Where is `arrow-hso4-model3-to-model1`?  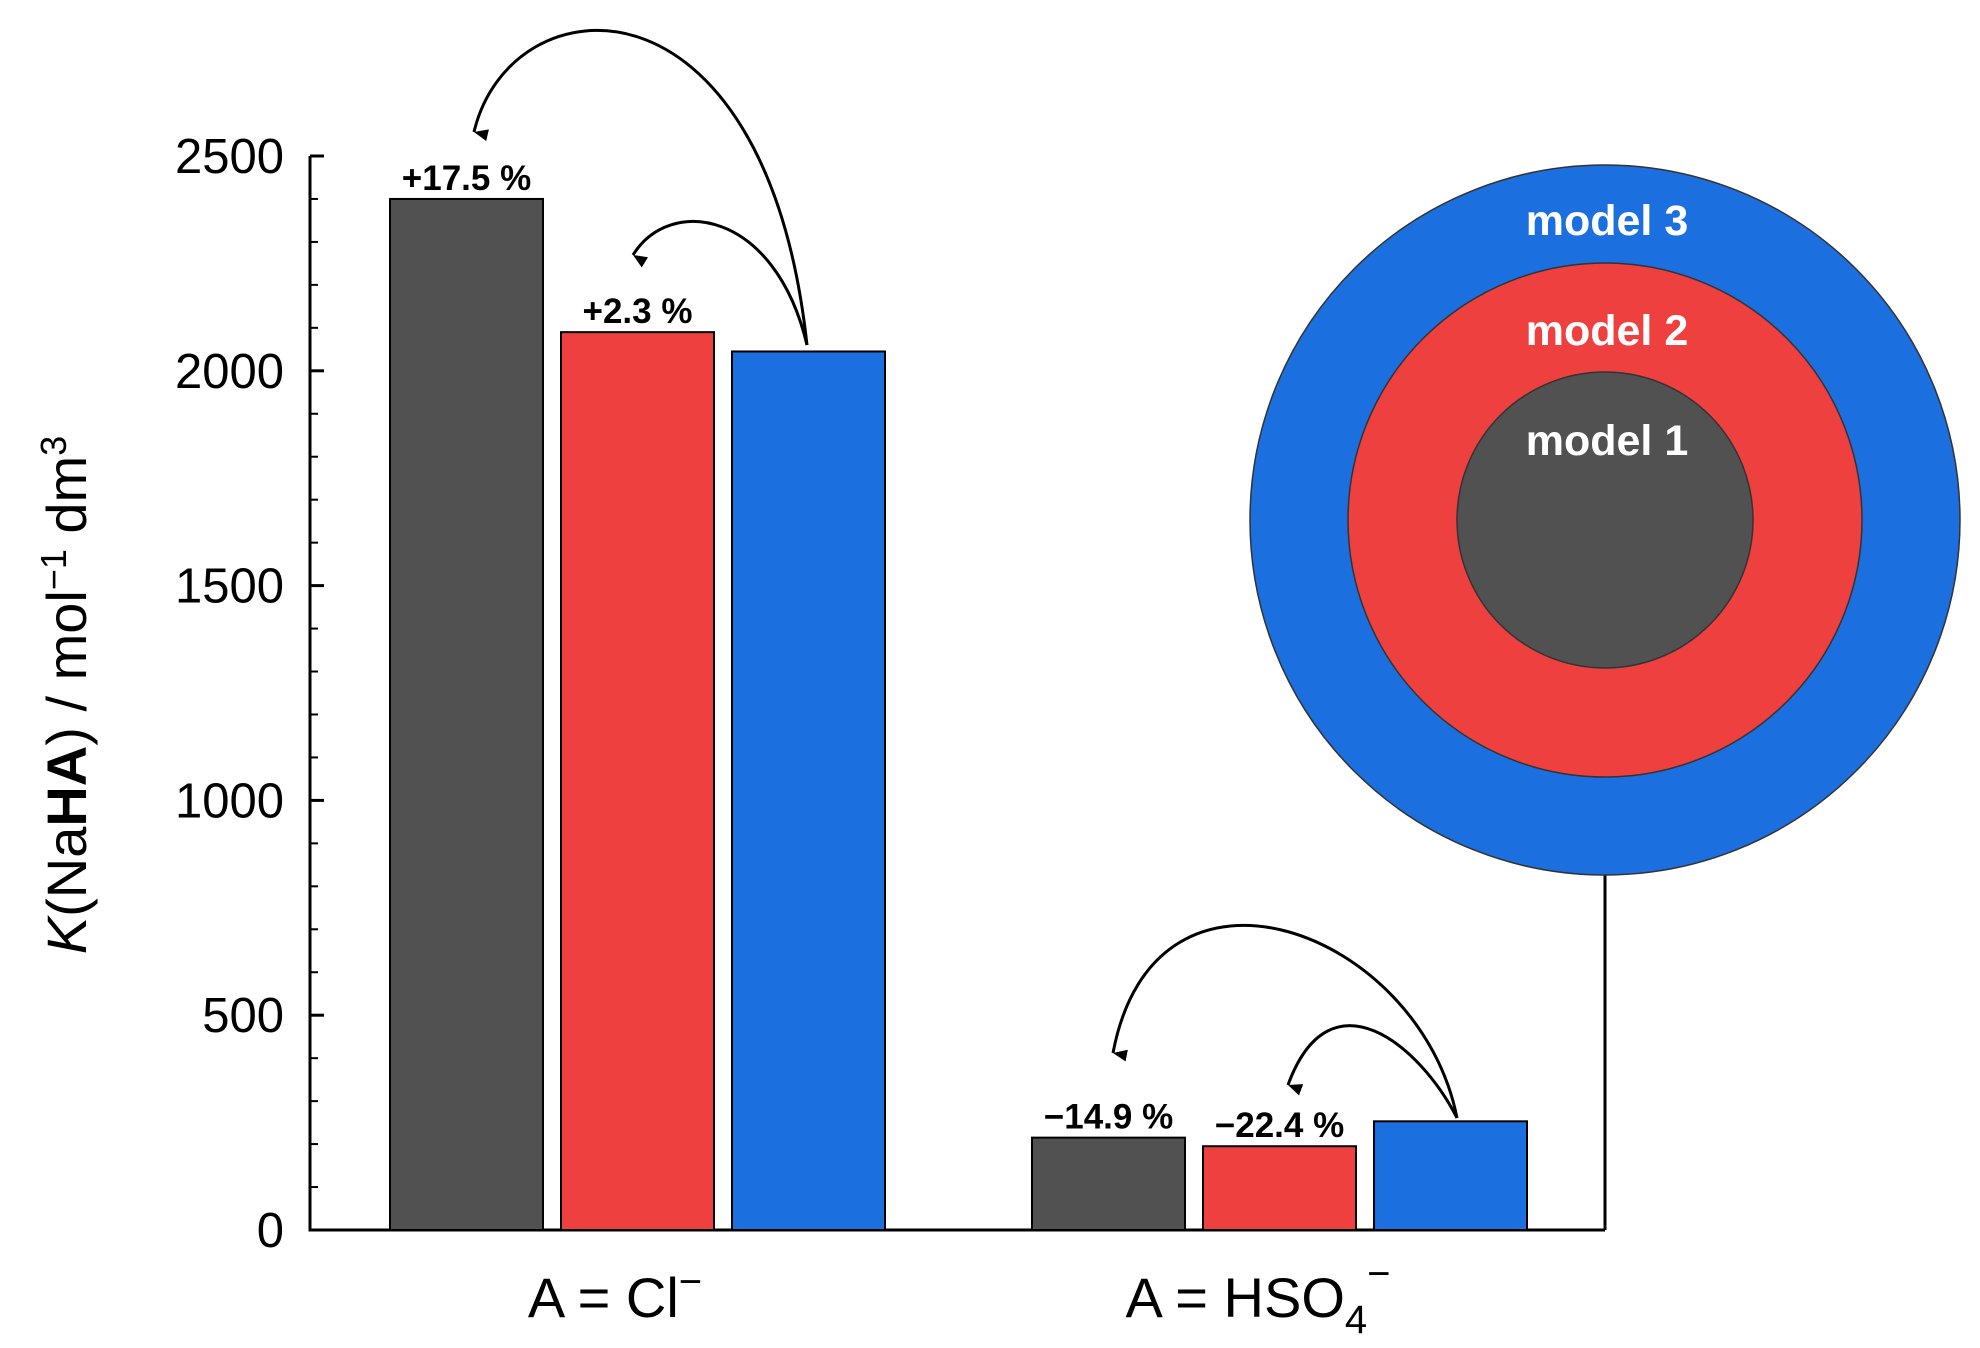 arrow-hso4-model3-to-model1 is located at coordinates (1285, 1021).